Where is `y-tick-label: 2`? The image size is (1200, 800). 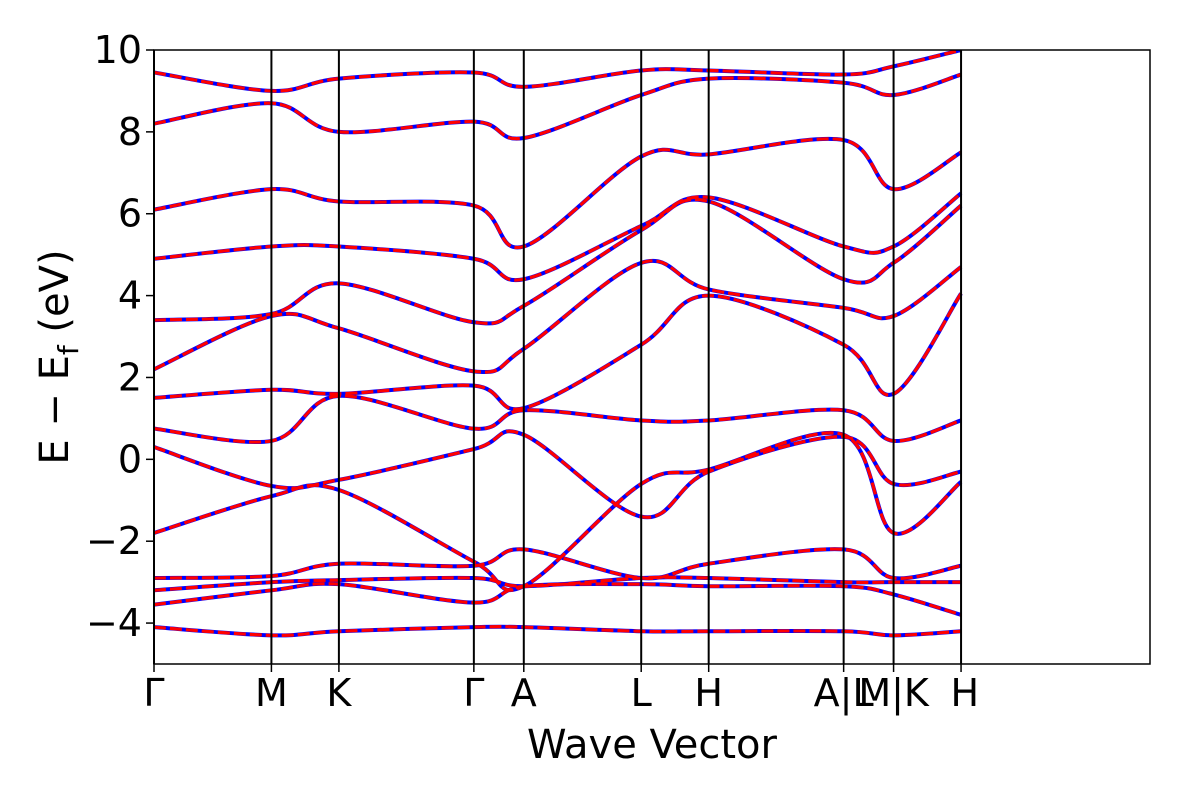
y-tick-label: 2 is located at coordinates (130, 377).